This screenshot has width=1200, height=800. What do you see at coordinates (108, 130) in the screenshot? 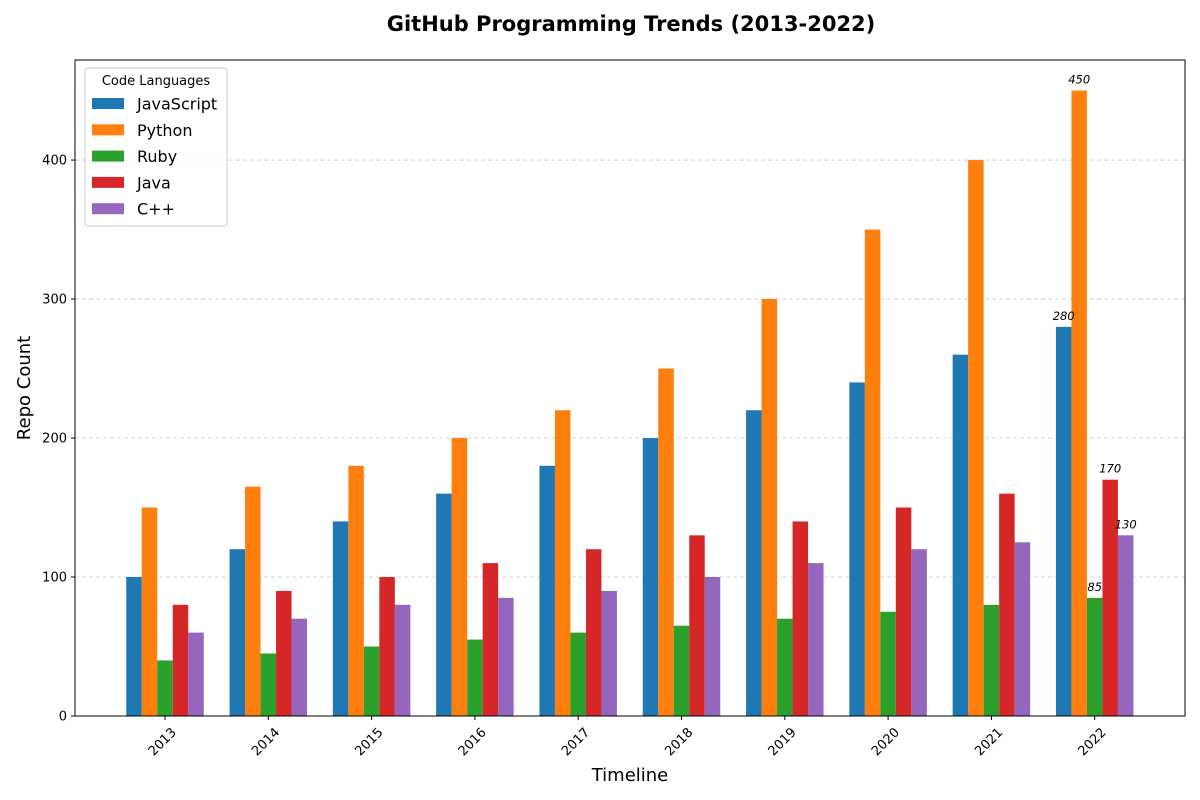
I see `legend-swatch-python` at bounding box center [108, 130].